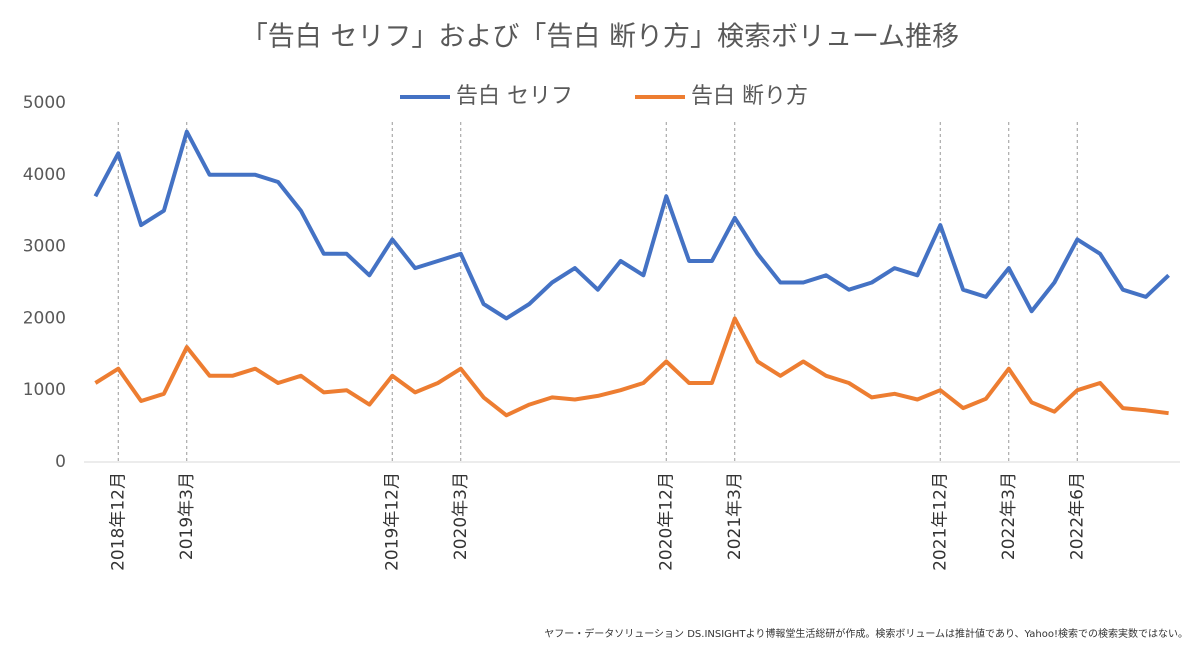 The height and width of the screenshot is (669, 1200). I want to click on x-tick-label: 2018年12月, so click(118, 521).